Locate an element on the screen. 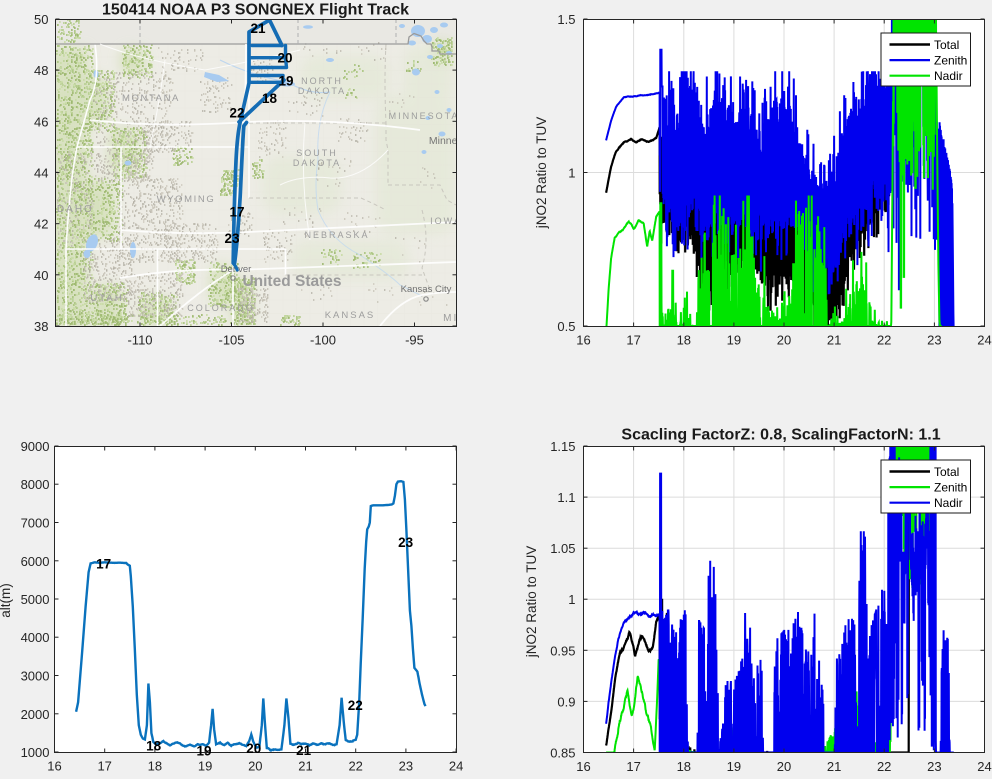 The height and width of the screenshot is (779, 992). svg-text: 38 is located at coordinates (41, 326).